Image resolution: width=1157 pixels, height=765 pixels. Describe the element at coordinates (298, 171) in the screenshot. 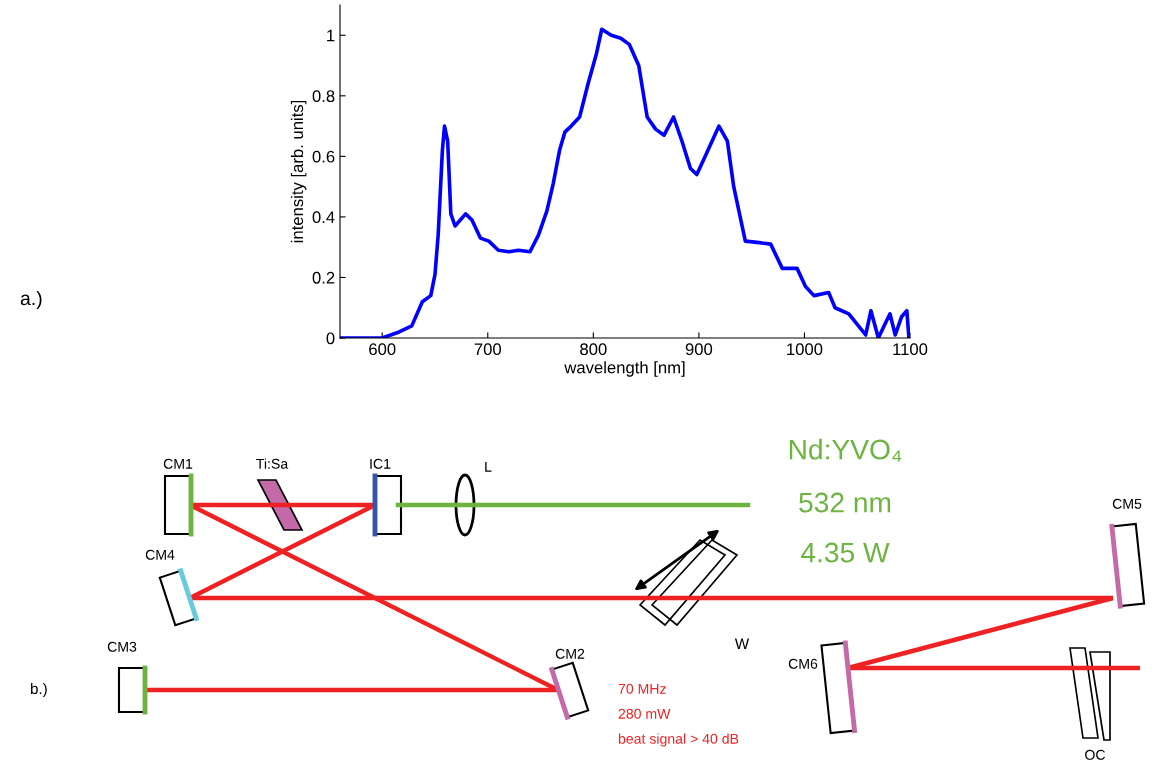

I see `y-axis-title: intensity [arb. units]` at that location.